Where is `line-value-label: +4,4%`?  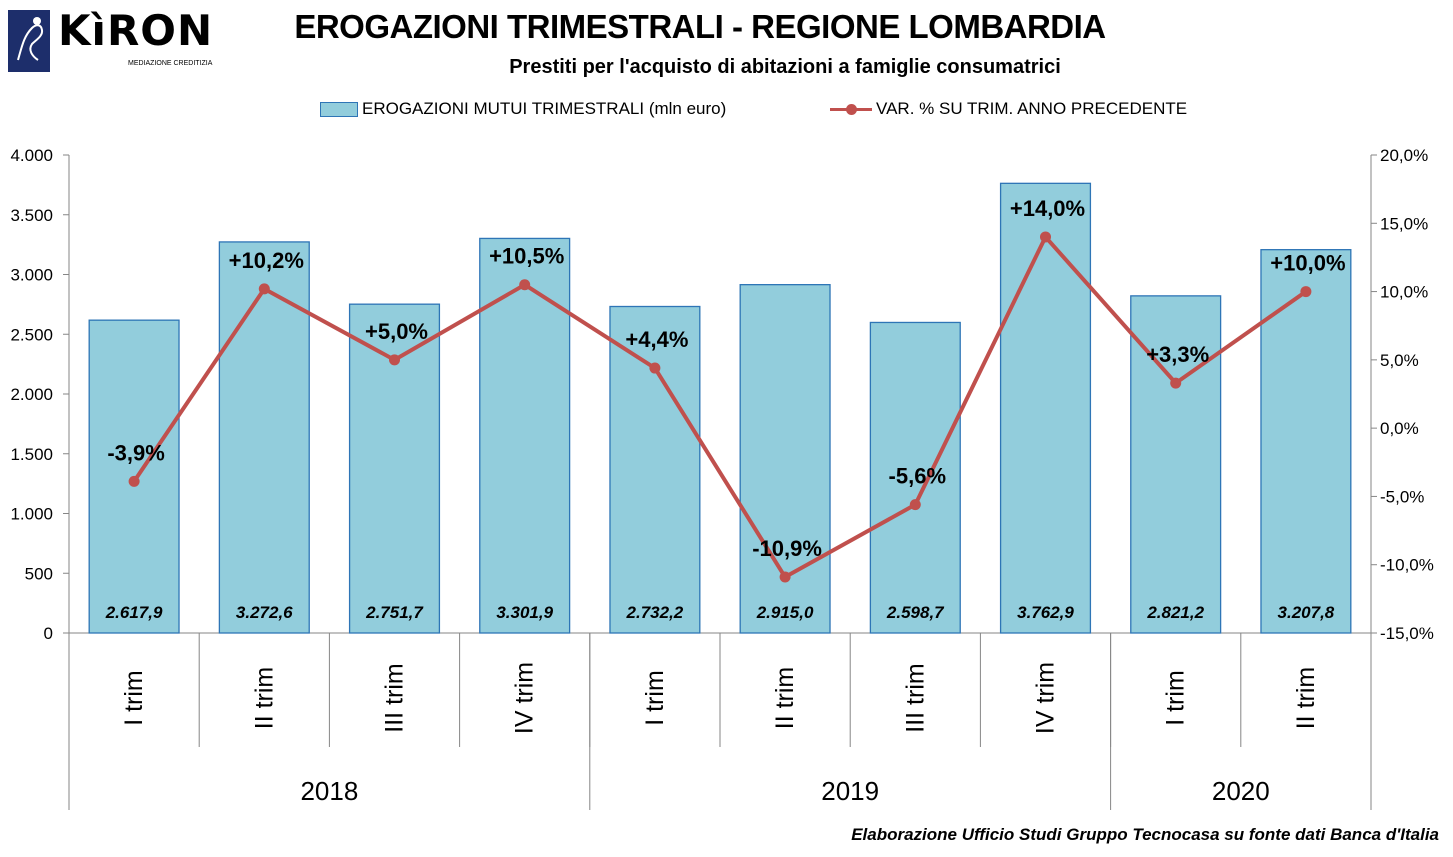
line-value-label: +4,4% is located at coordinates (656, 339).